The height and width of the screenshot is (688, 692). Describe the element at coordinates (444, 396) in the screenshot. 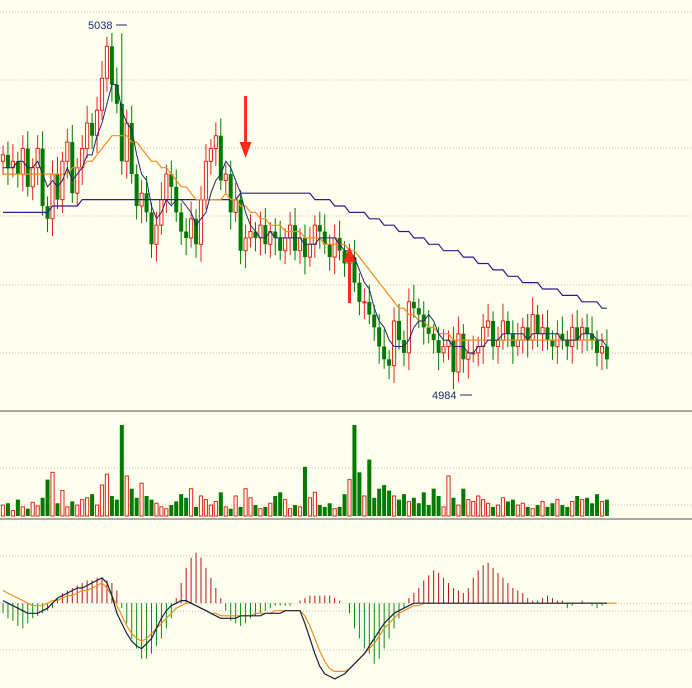

I see `low-price-label: 4984` at that location.